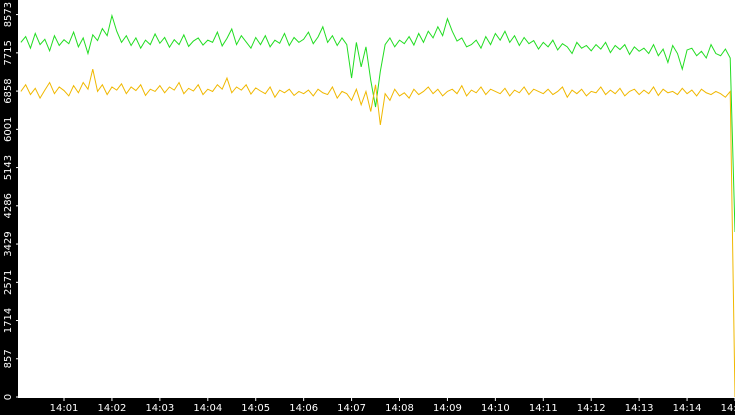  Describe the element at coordinates (639, 408) in the screenshot. I see `x-tick-label: 14:13` at that location.